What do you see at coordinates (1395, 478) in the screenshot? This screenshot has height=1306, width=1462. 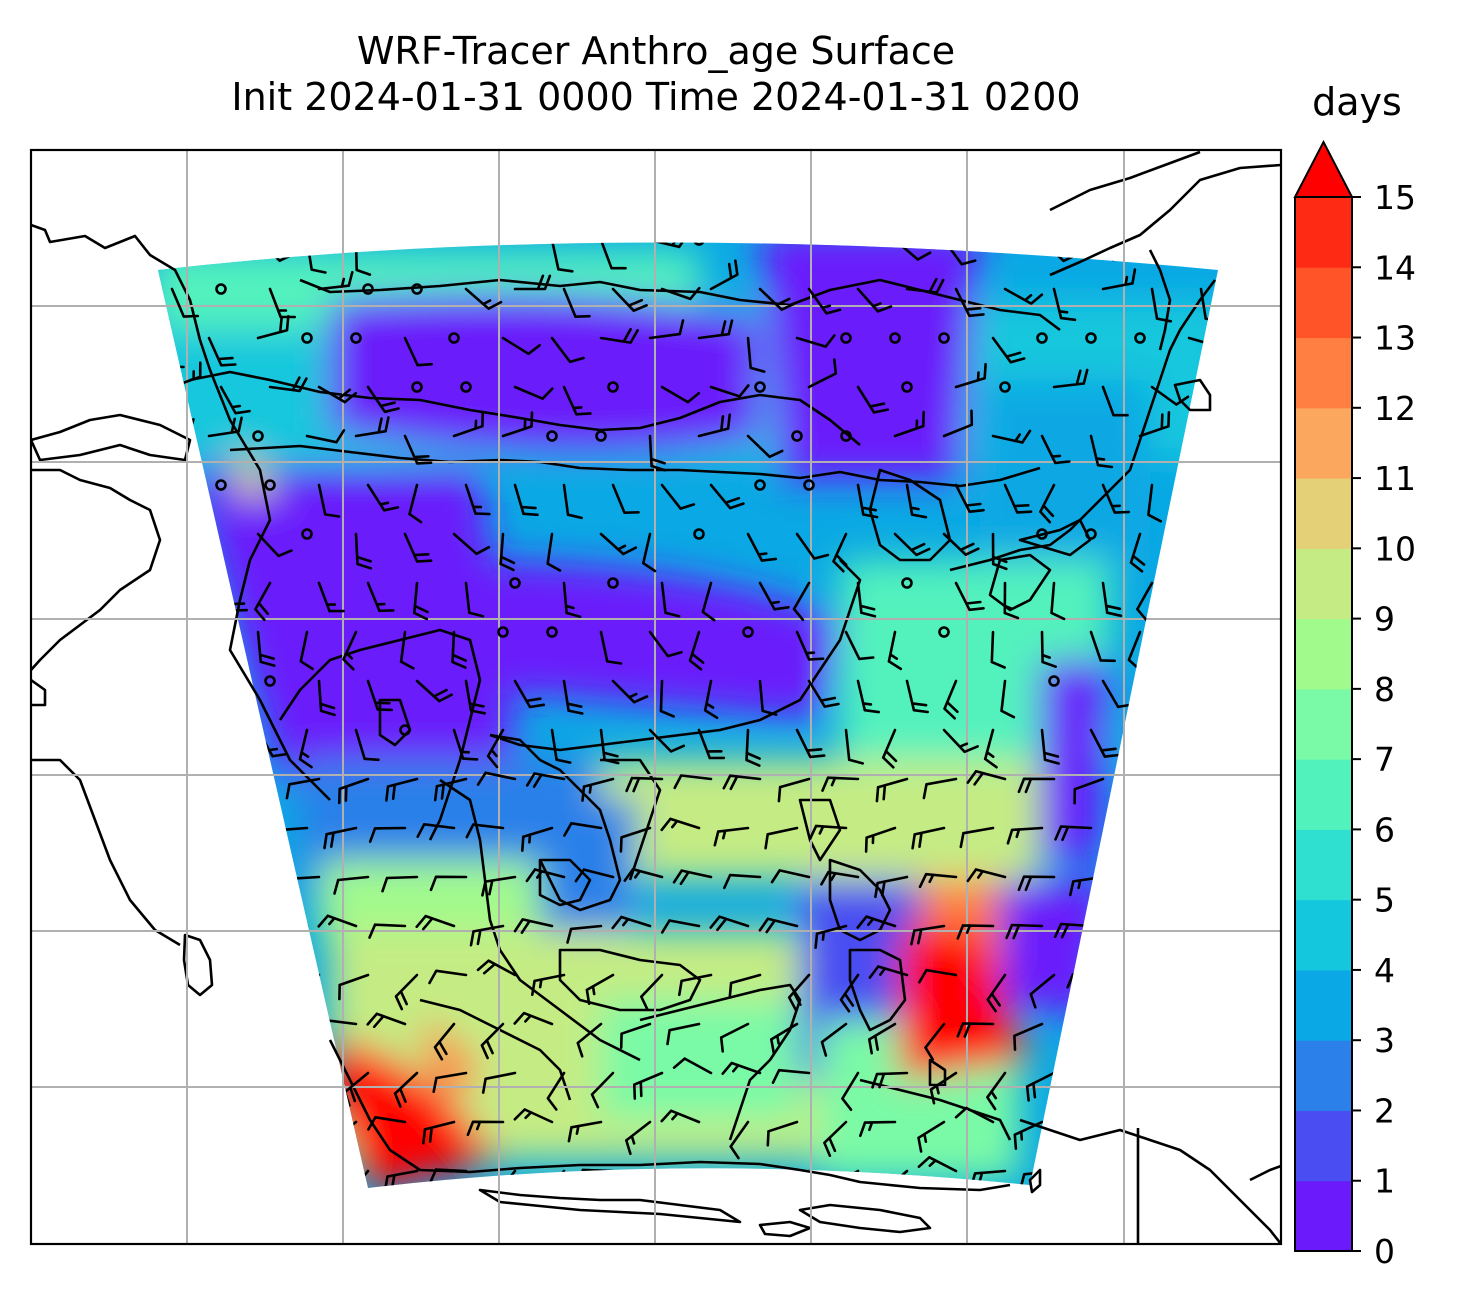 I see `colorbar-tick-label: 11` at bounding box center [1395, 478].